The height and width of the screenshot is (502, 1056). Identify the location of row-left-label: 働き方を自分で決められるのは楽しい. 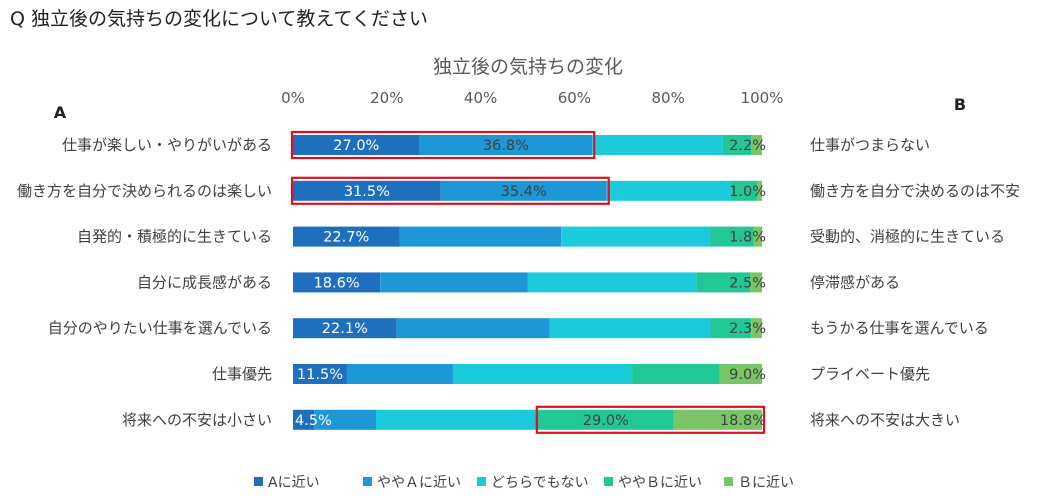
(144, 191).